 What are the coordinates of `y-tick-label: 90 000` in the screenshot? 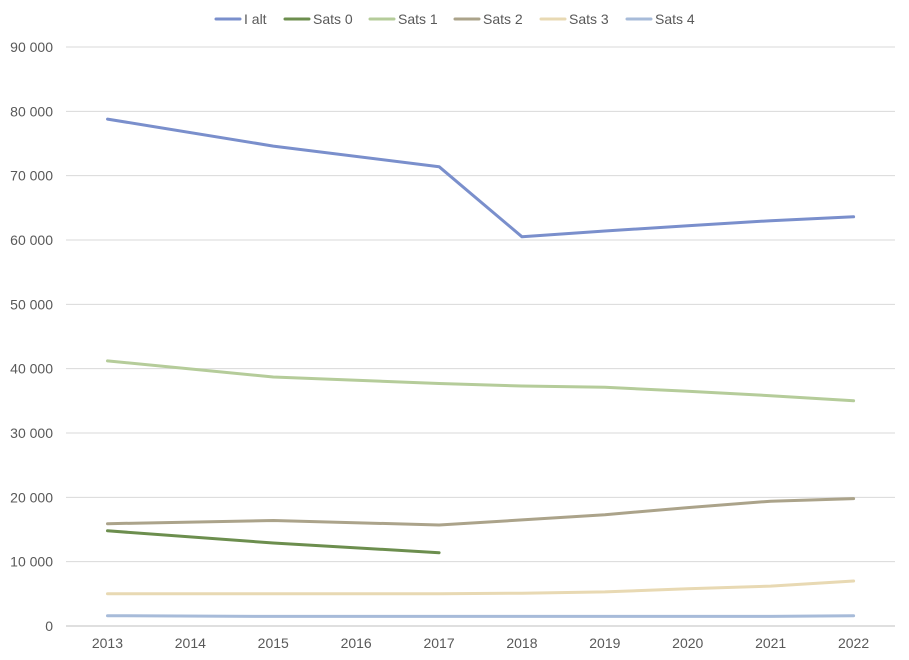 It's located at (31, 47).